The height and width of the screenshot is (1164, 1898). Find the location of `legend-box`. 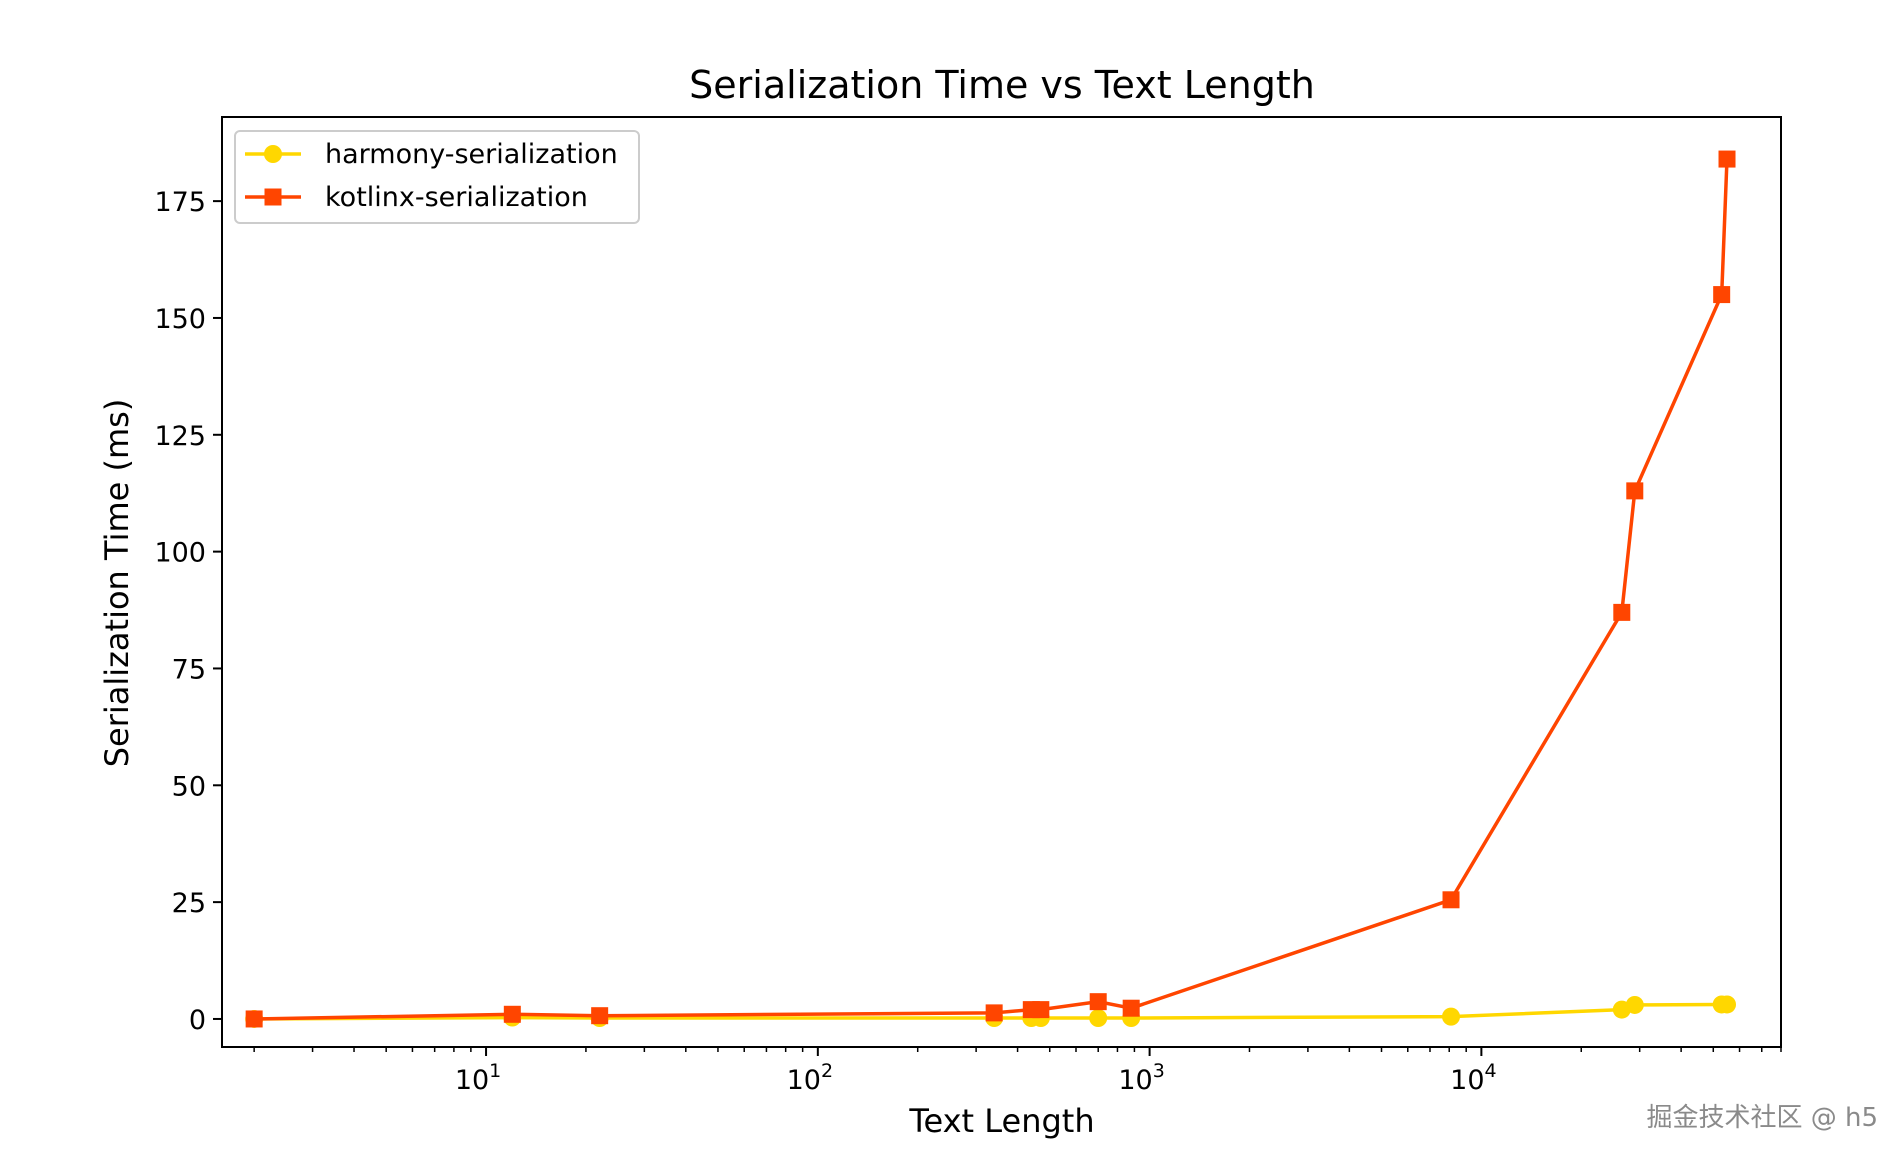

legend-box is located at coordinates (437, 177).